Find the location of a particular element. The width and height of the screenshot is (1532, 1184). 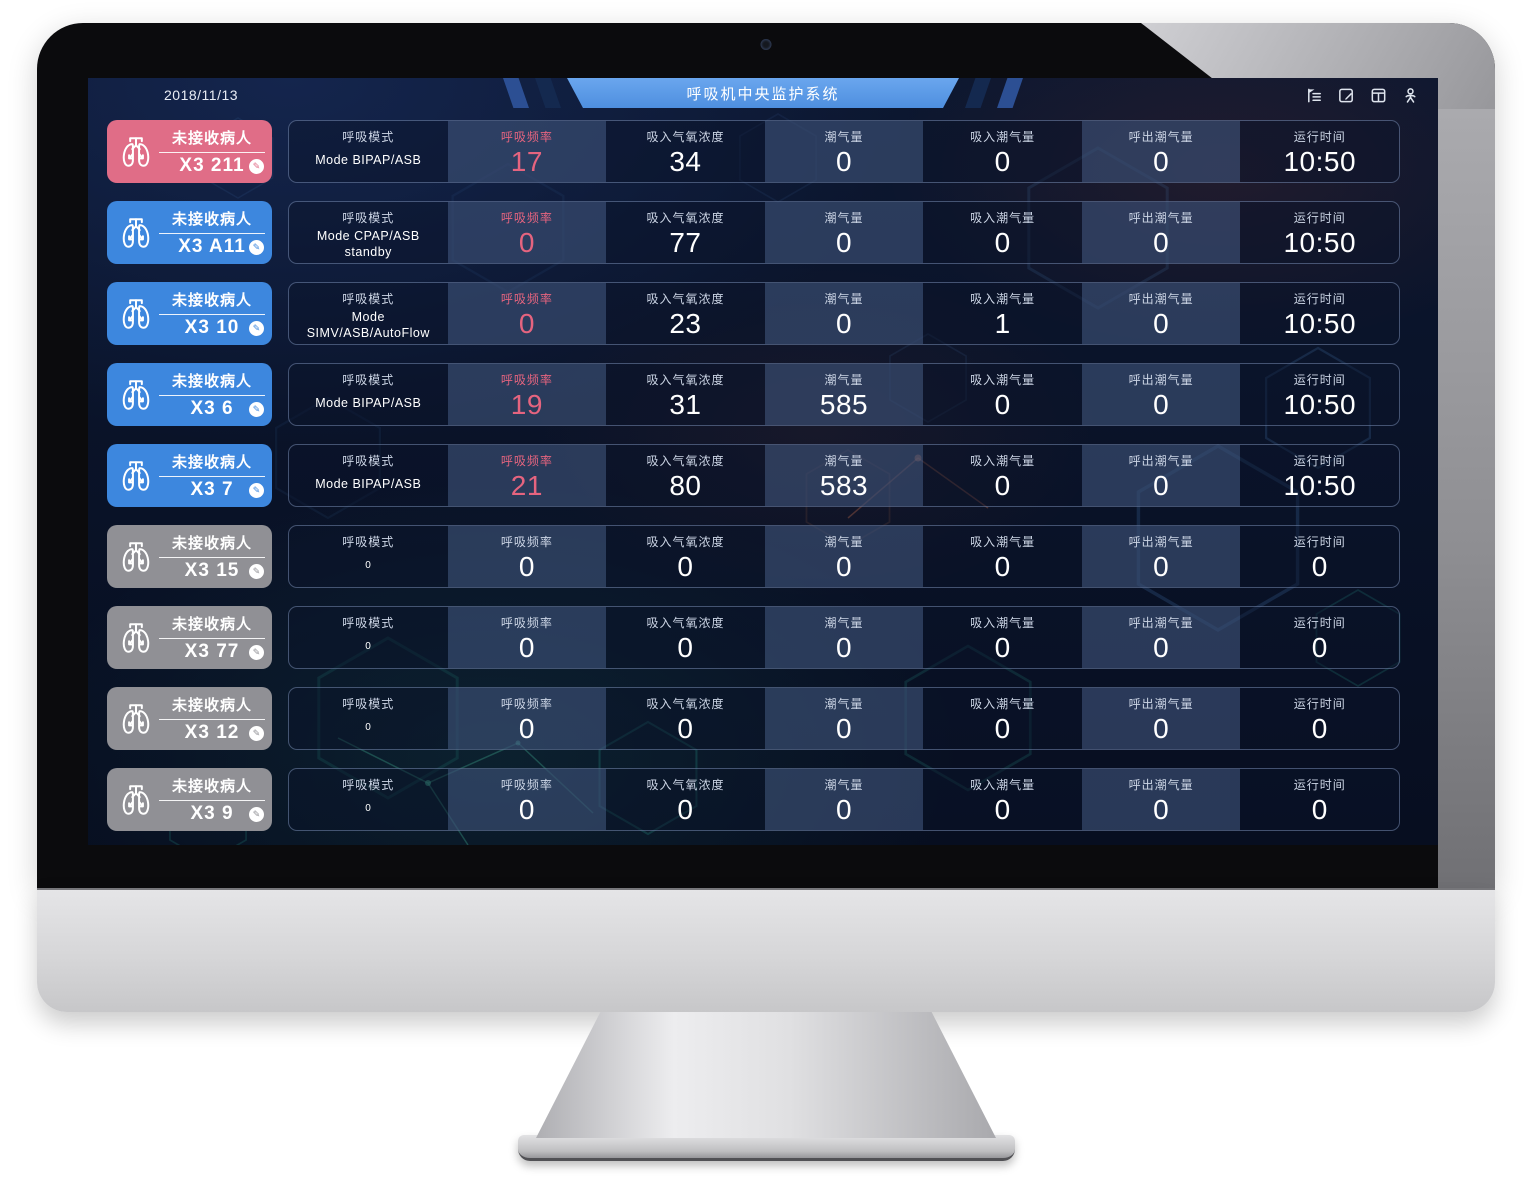

edit-note-icon is located at coordinates (1346, 95).